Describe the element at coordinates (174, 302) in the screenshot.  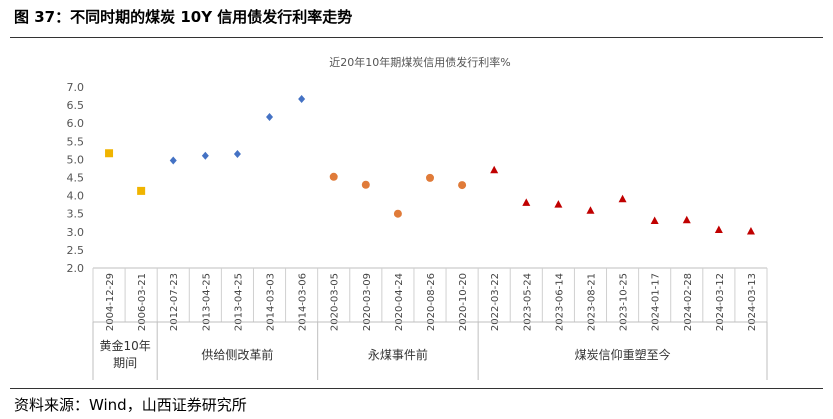
I see `x-tick-label: 2012-07-23` at that location.